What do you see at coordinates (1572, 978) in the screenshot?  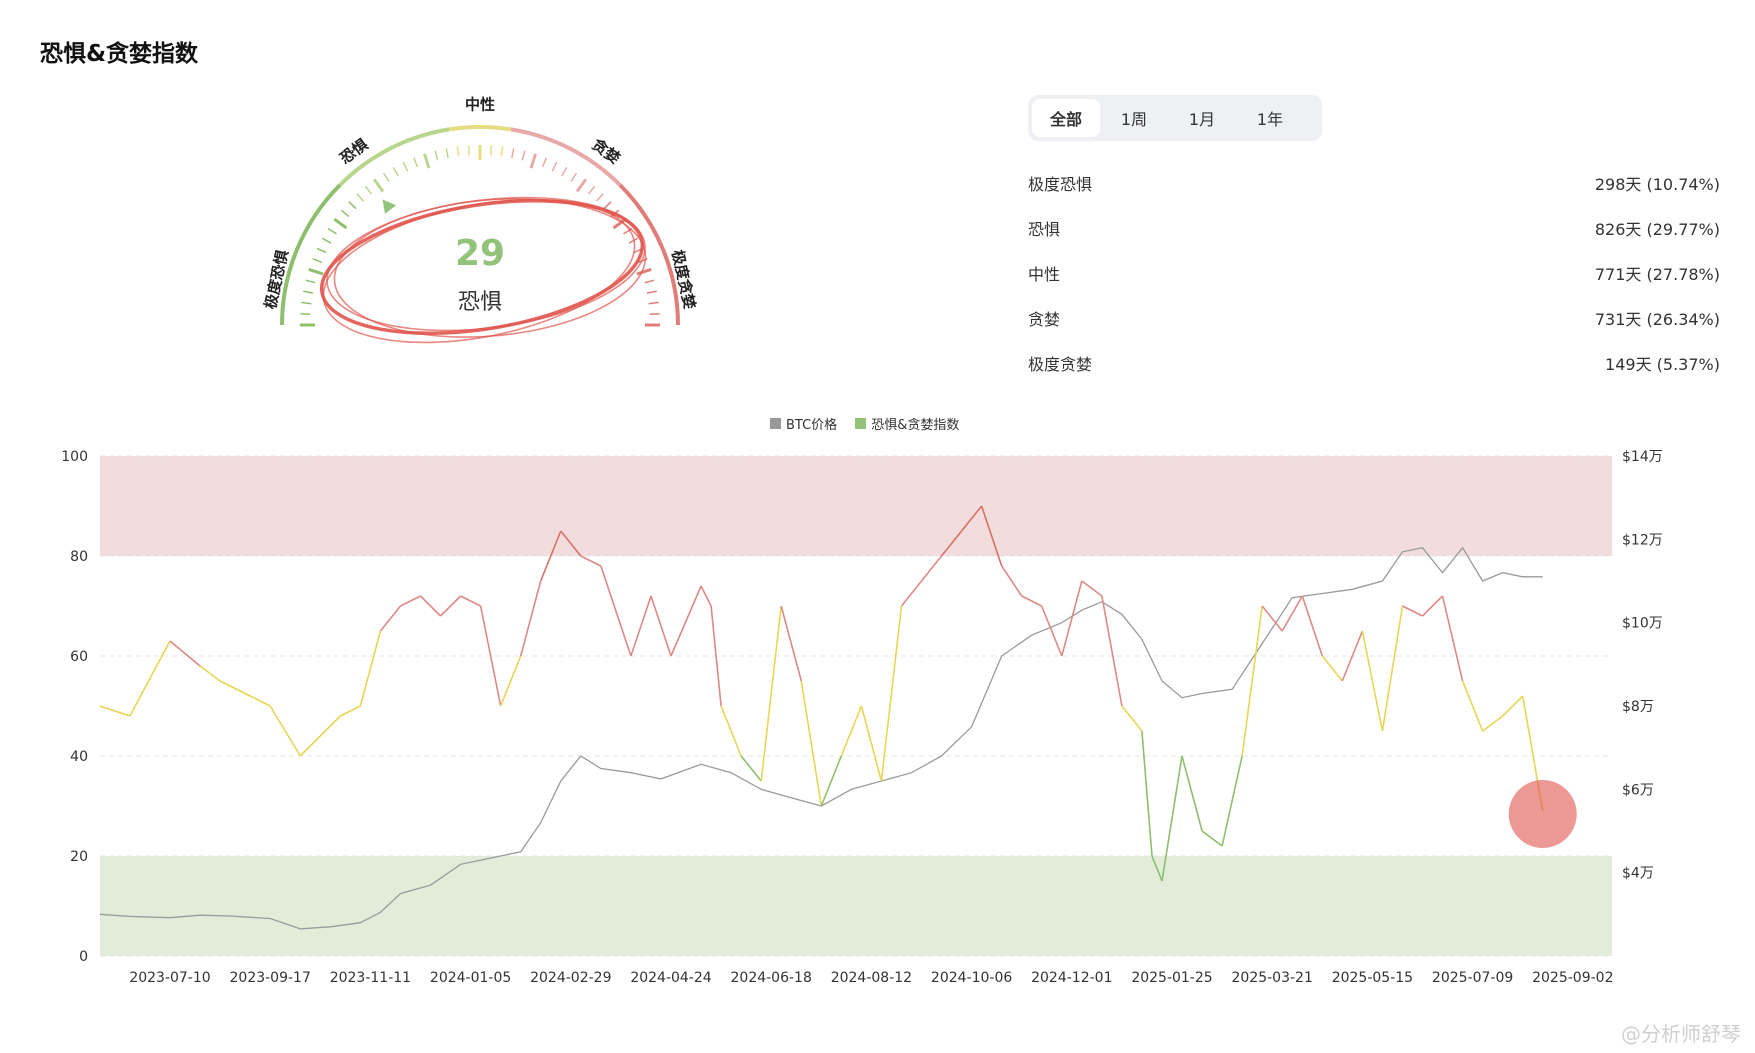 I see `x-tick-label: 2025-09-02` at bounding box center [1572, 978].